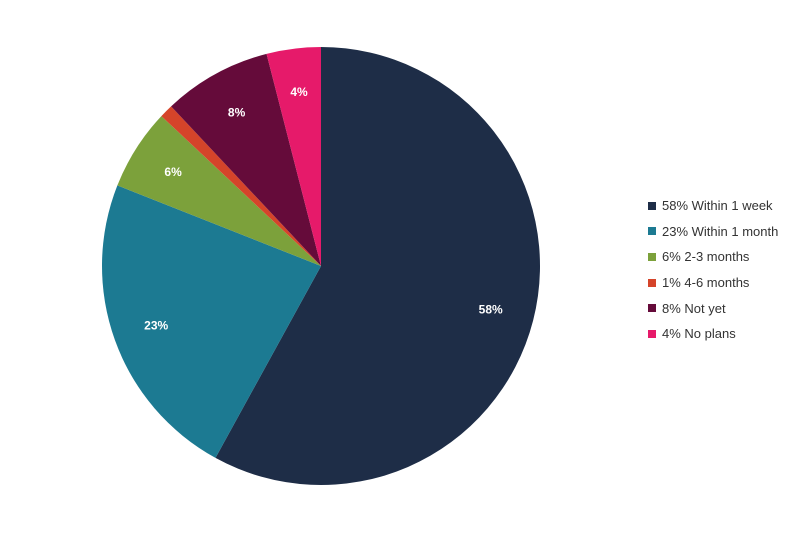 The height and width of the screenshot is (534, 800). I want to click on legend-item: 58% Within 1 week, so click(713, 206).